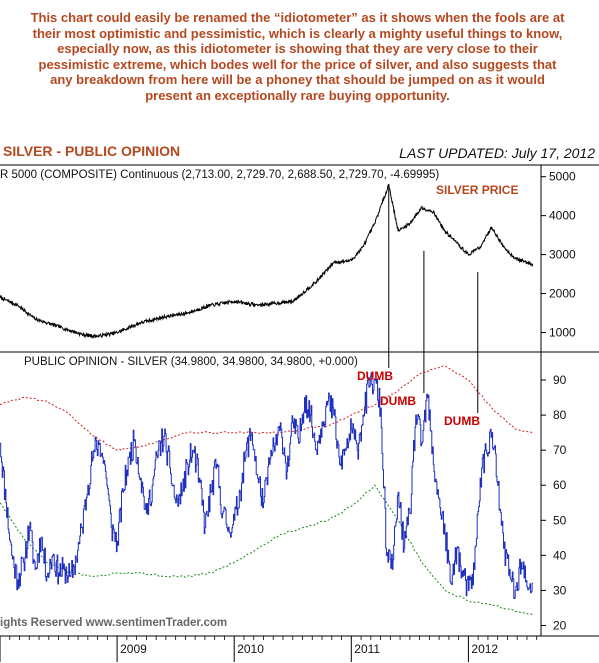  What do you see at coordinates (560, 520) in the screenshot?
I see `opinion-y-tick-label: 50` at bounding box center [560, 520].